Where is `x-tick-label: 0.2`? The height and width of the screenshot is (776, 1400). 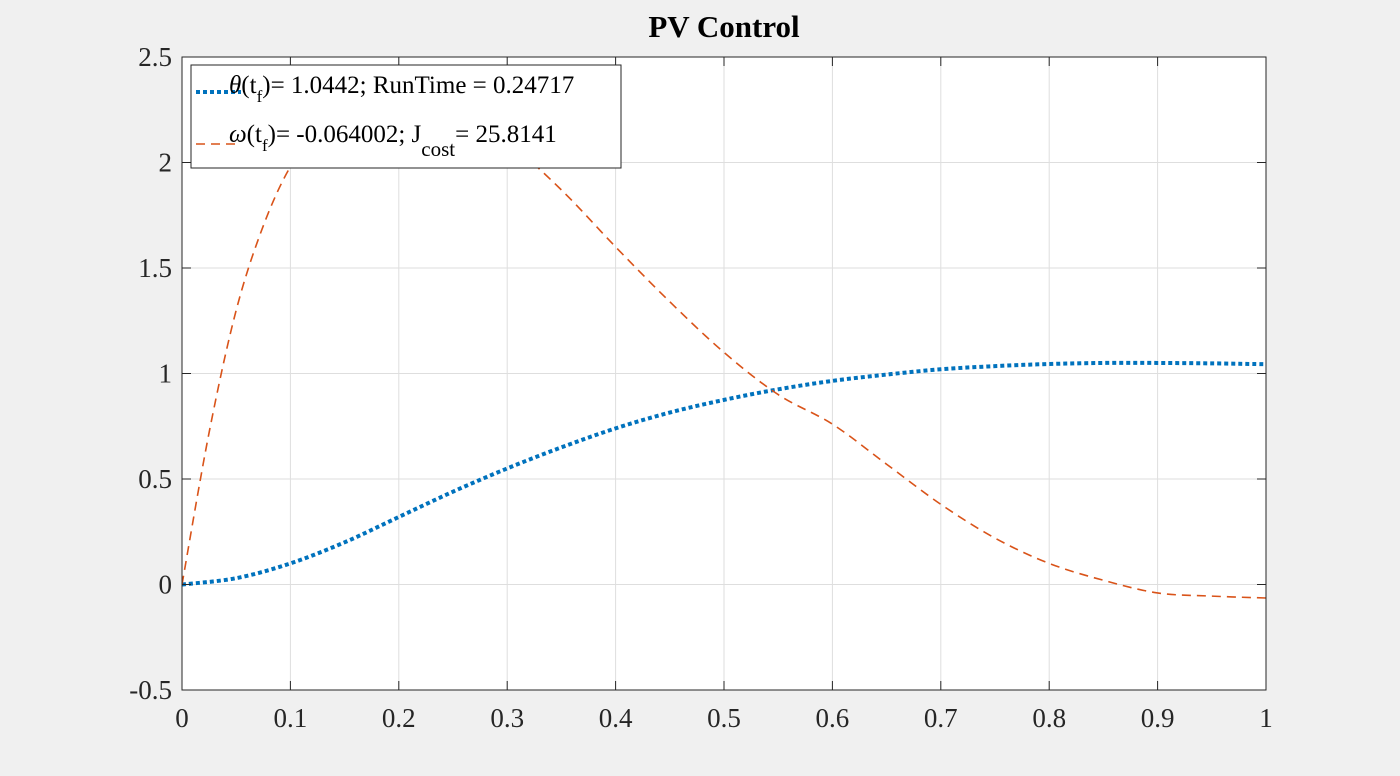
x-tick-label: 0.2 is located at coordinates (399, 718).